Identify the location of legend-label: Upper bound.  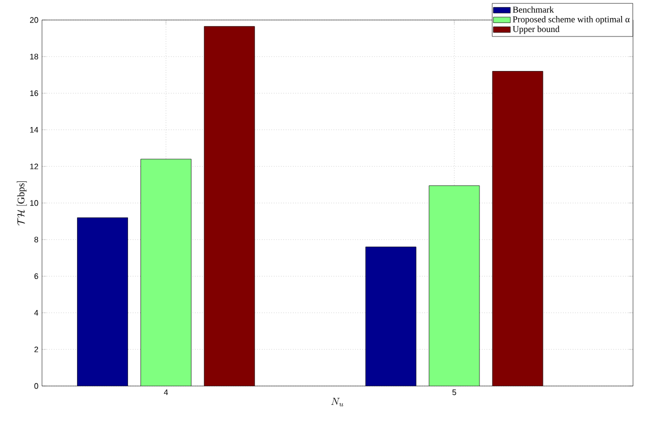
(536, 30).